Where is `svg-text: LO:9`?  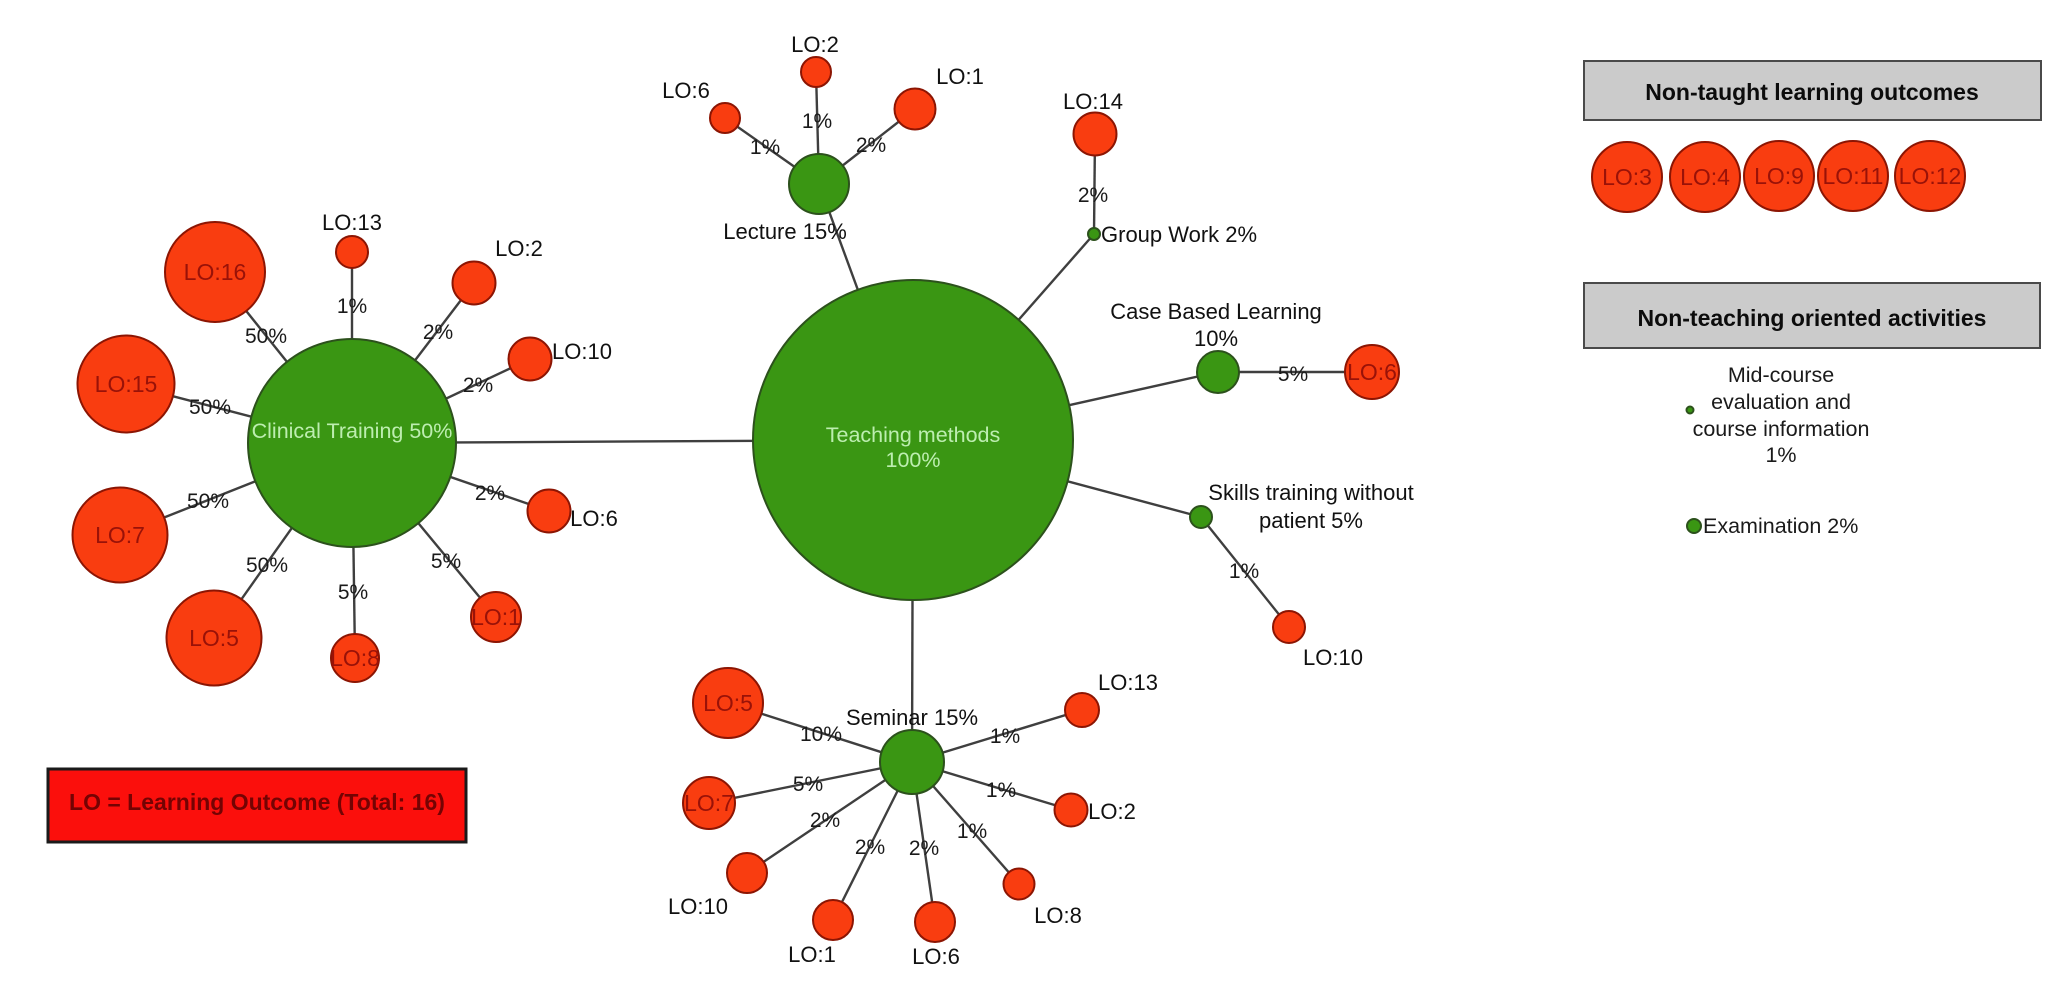
svg-text: LO:9 is located at coordinates (1779, 176).